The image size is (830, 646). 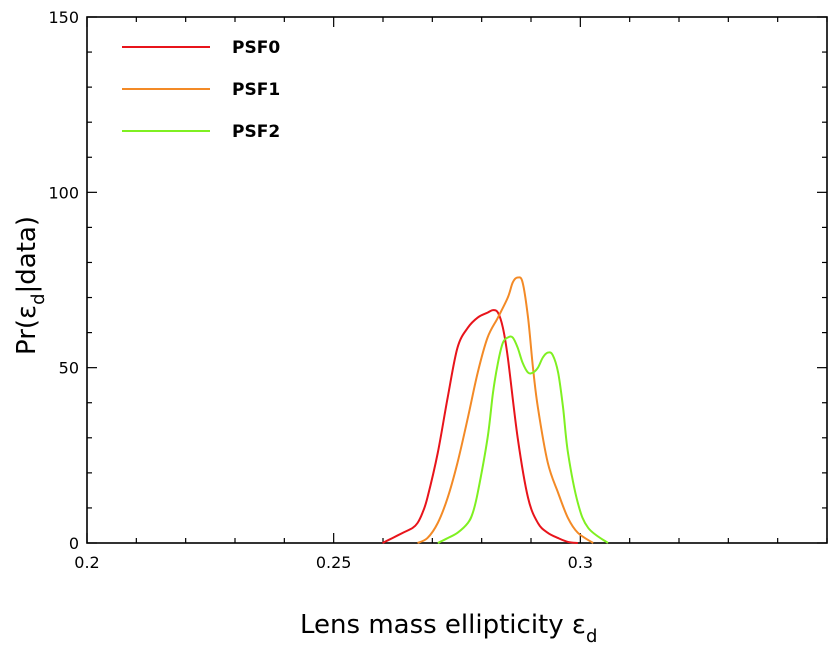 I want to click on data-curves, so click(x=495, y=410).